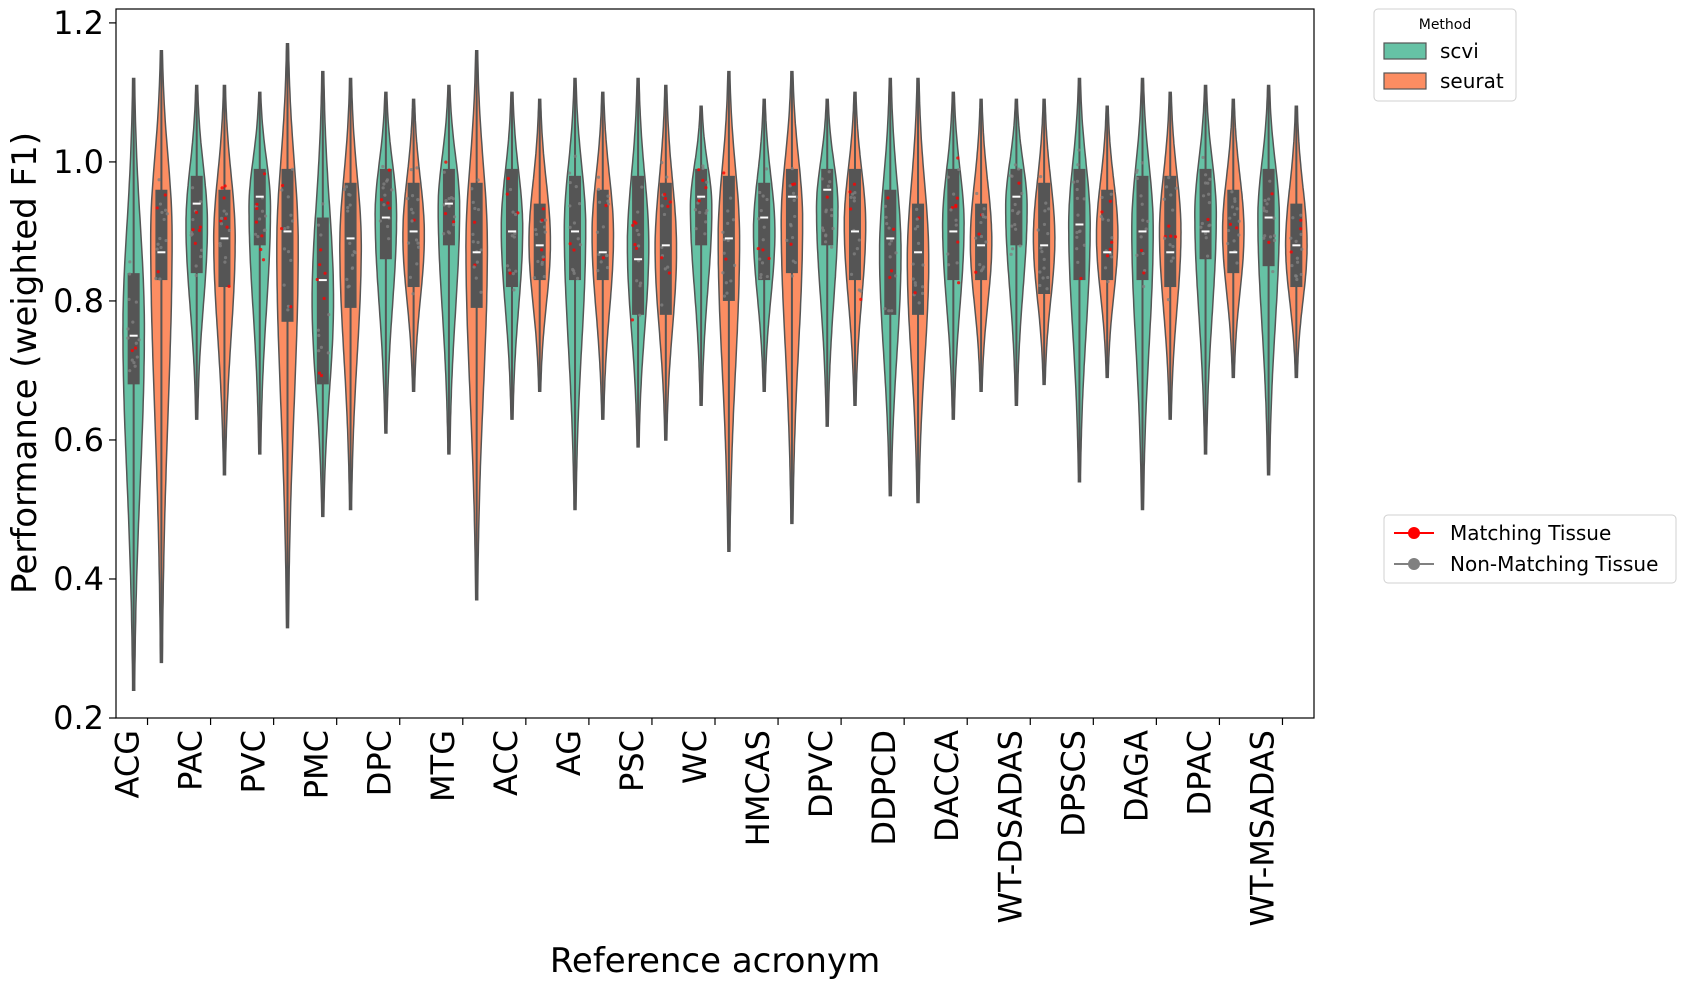 The height and width of the screenshot is (989, 1683). What do you see at coordinates (1459, 51) in the screenshot?
I see `legend-label-scvi: scvi` at bounding box center [1459, 51].